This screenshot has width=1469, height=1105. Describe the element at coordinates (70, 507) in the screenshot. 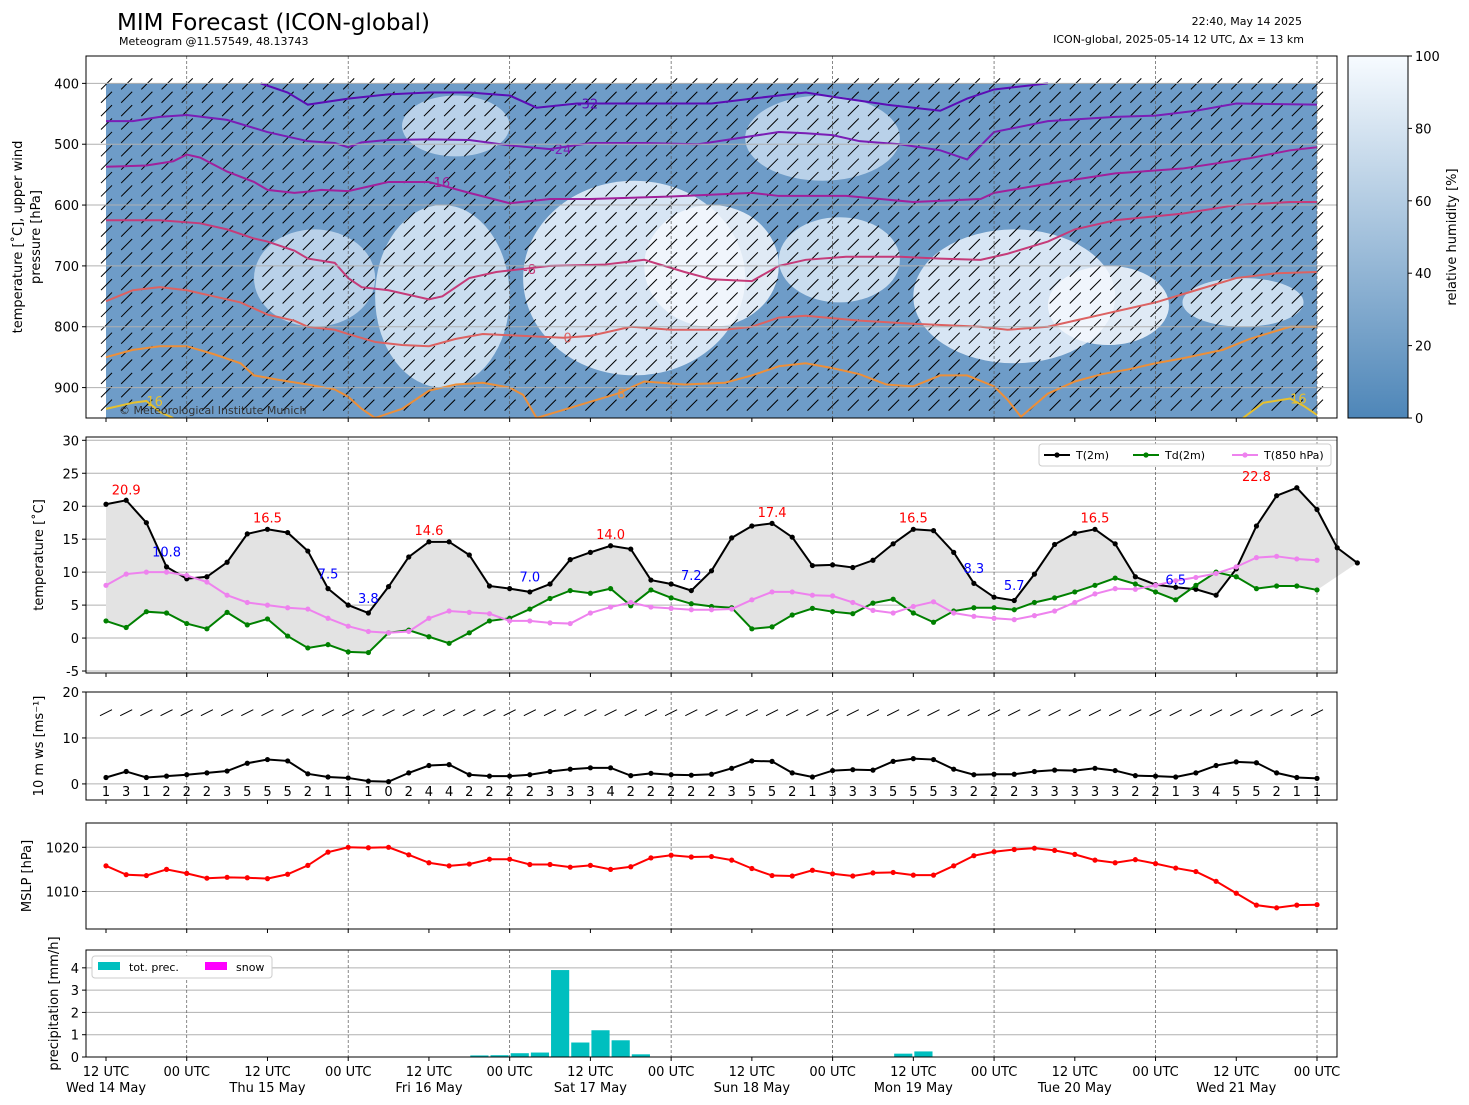

I see `y-tick-label: 20` at that location.